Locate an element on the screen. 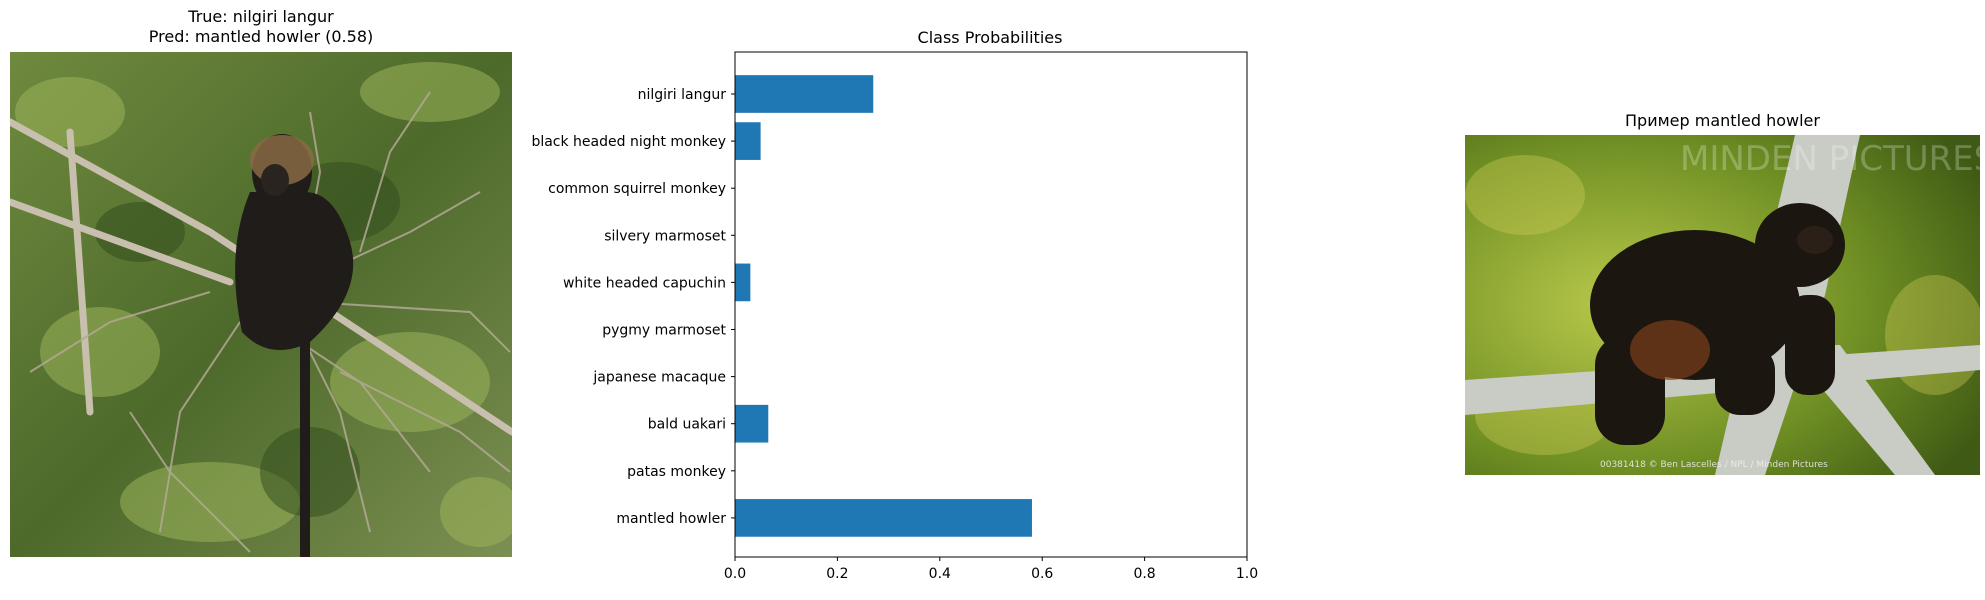 The image size is (1985, 600). y-tick-label: common squirrel monkey is located at coordinates (637, 189).